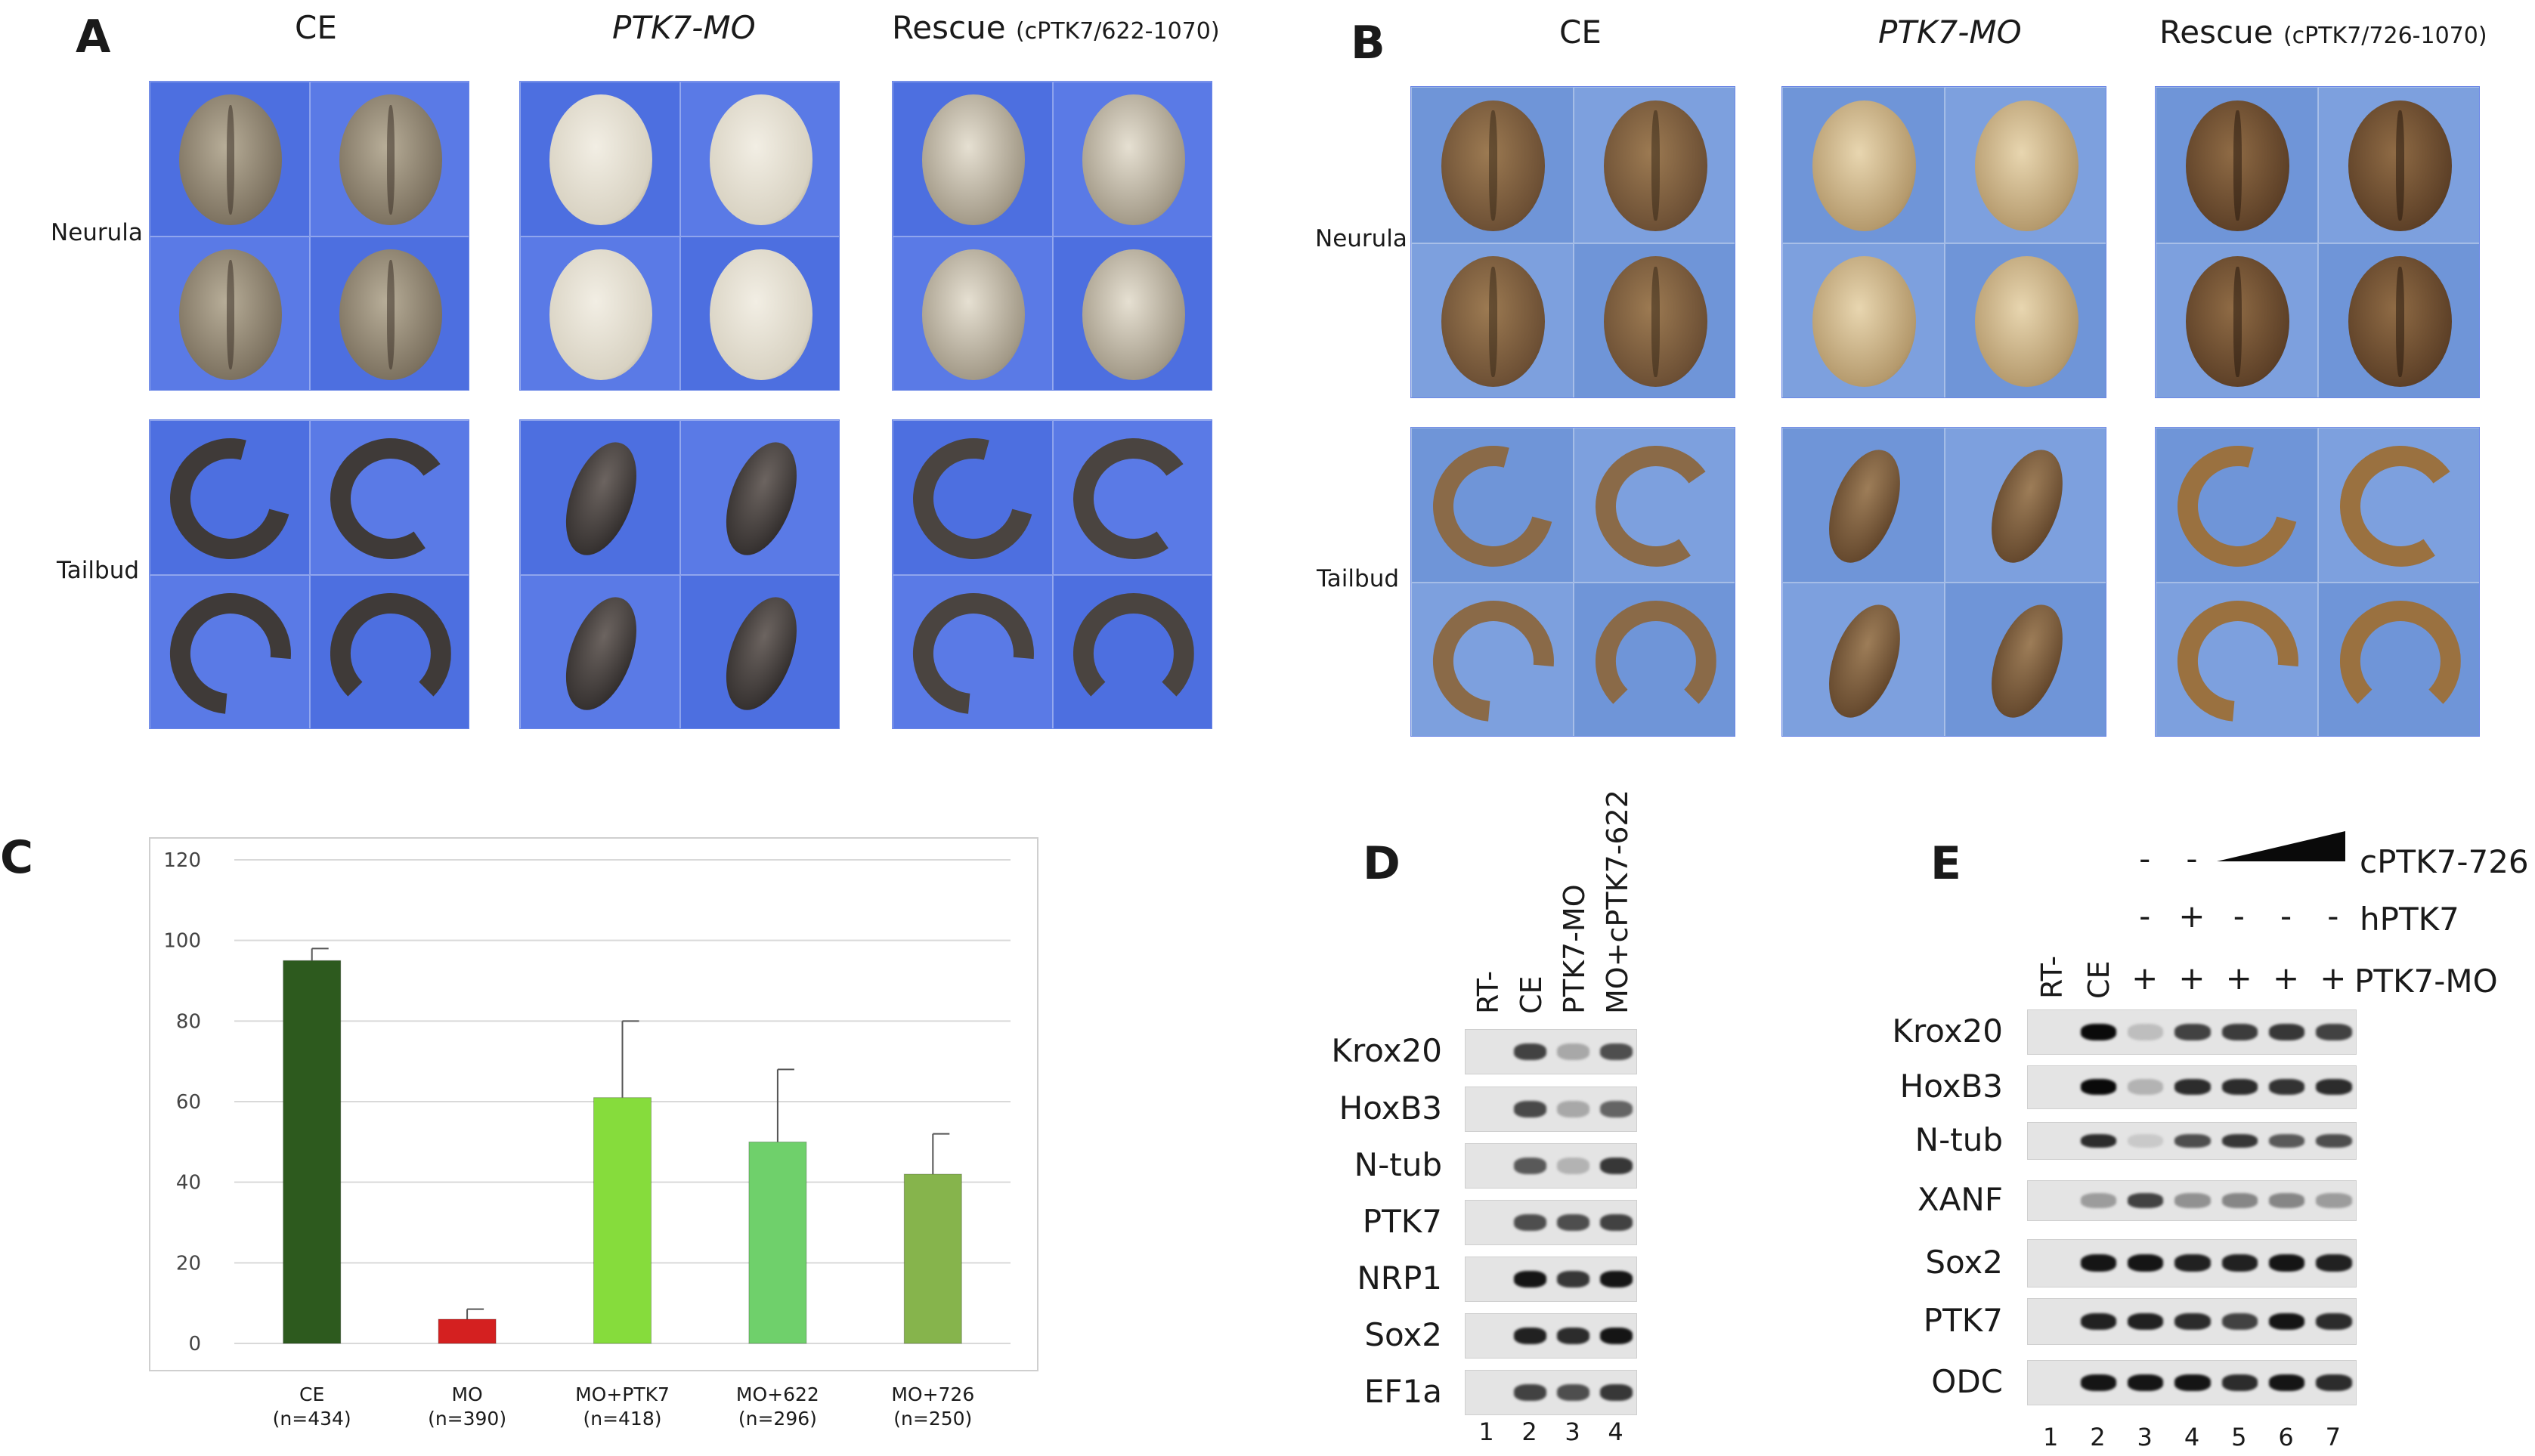  What do you see at coordinates (1960, 1199) in the screenshot?
I see `gel-row-label: XANF` at bounding box center [1960, 1199].